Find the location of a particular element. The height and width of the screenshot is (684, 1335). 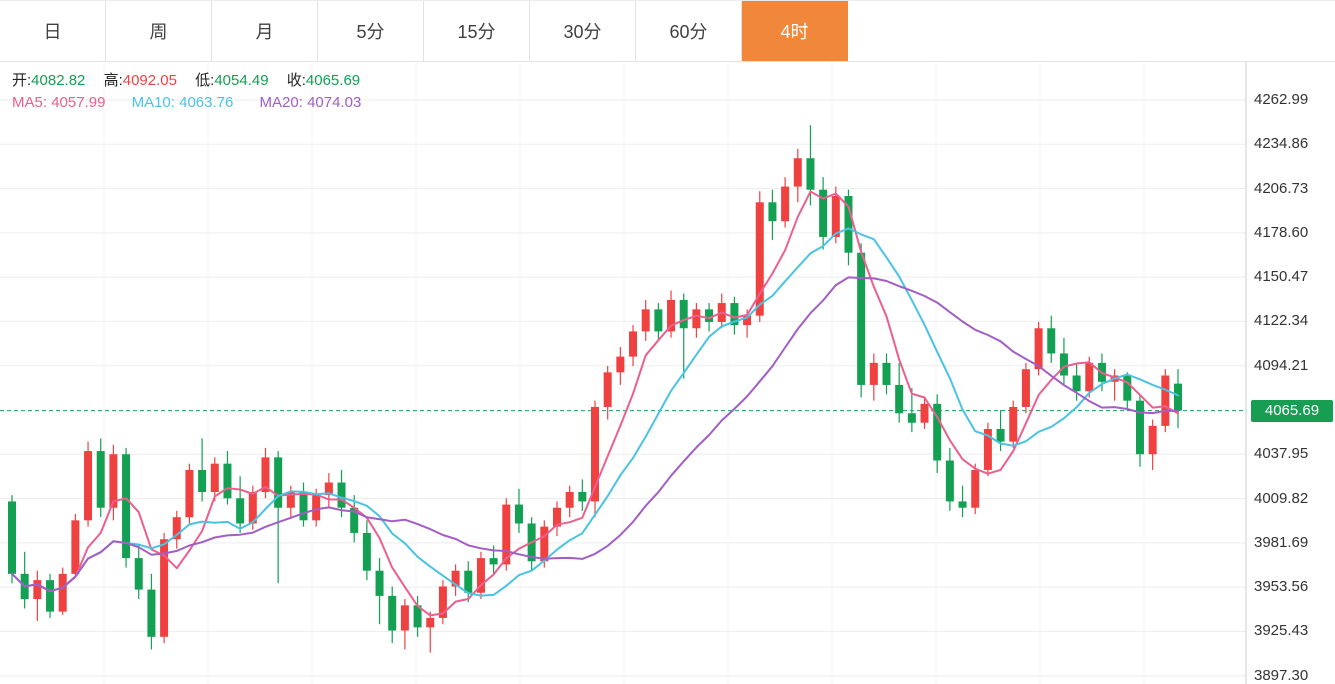

high-label: 高: is located at coordinates (113, 80).